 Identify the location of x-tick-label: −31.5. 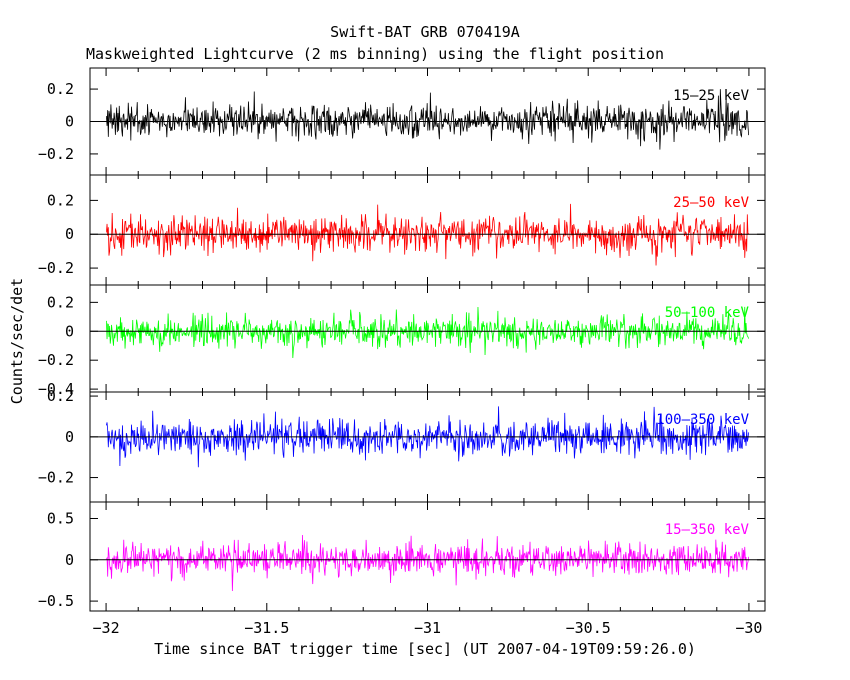
(266, 628).